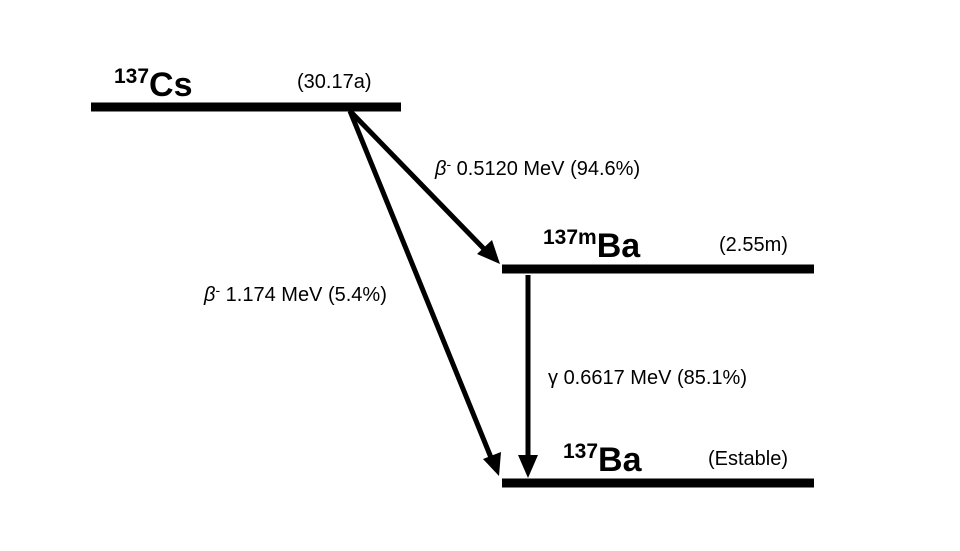 The height and width of the screenshot is (551, 960). Describe the element at coordinates (171, 85) in the screenshot. I see `cs137-element: Cs` at that location.